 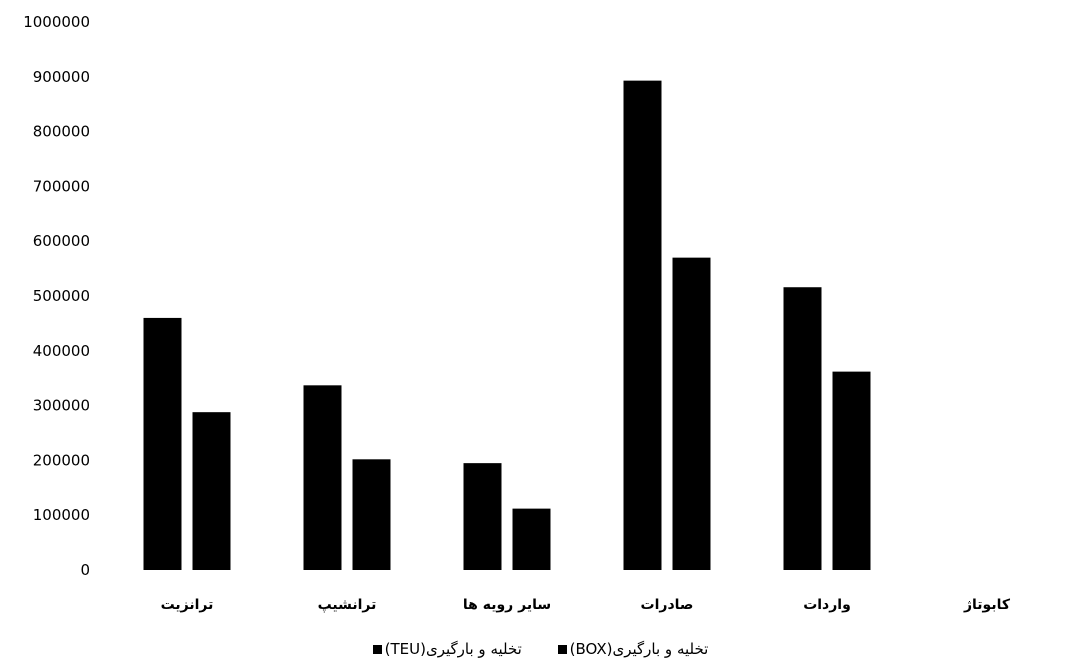 I want to click on y-tick-label: 200000, so click(x=61, y=460).